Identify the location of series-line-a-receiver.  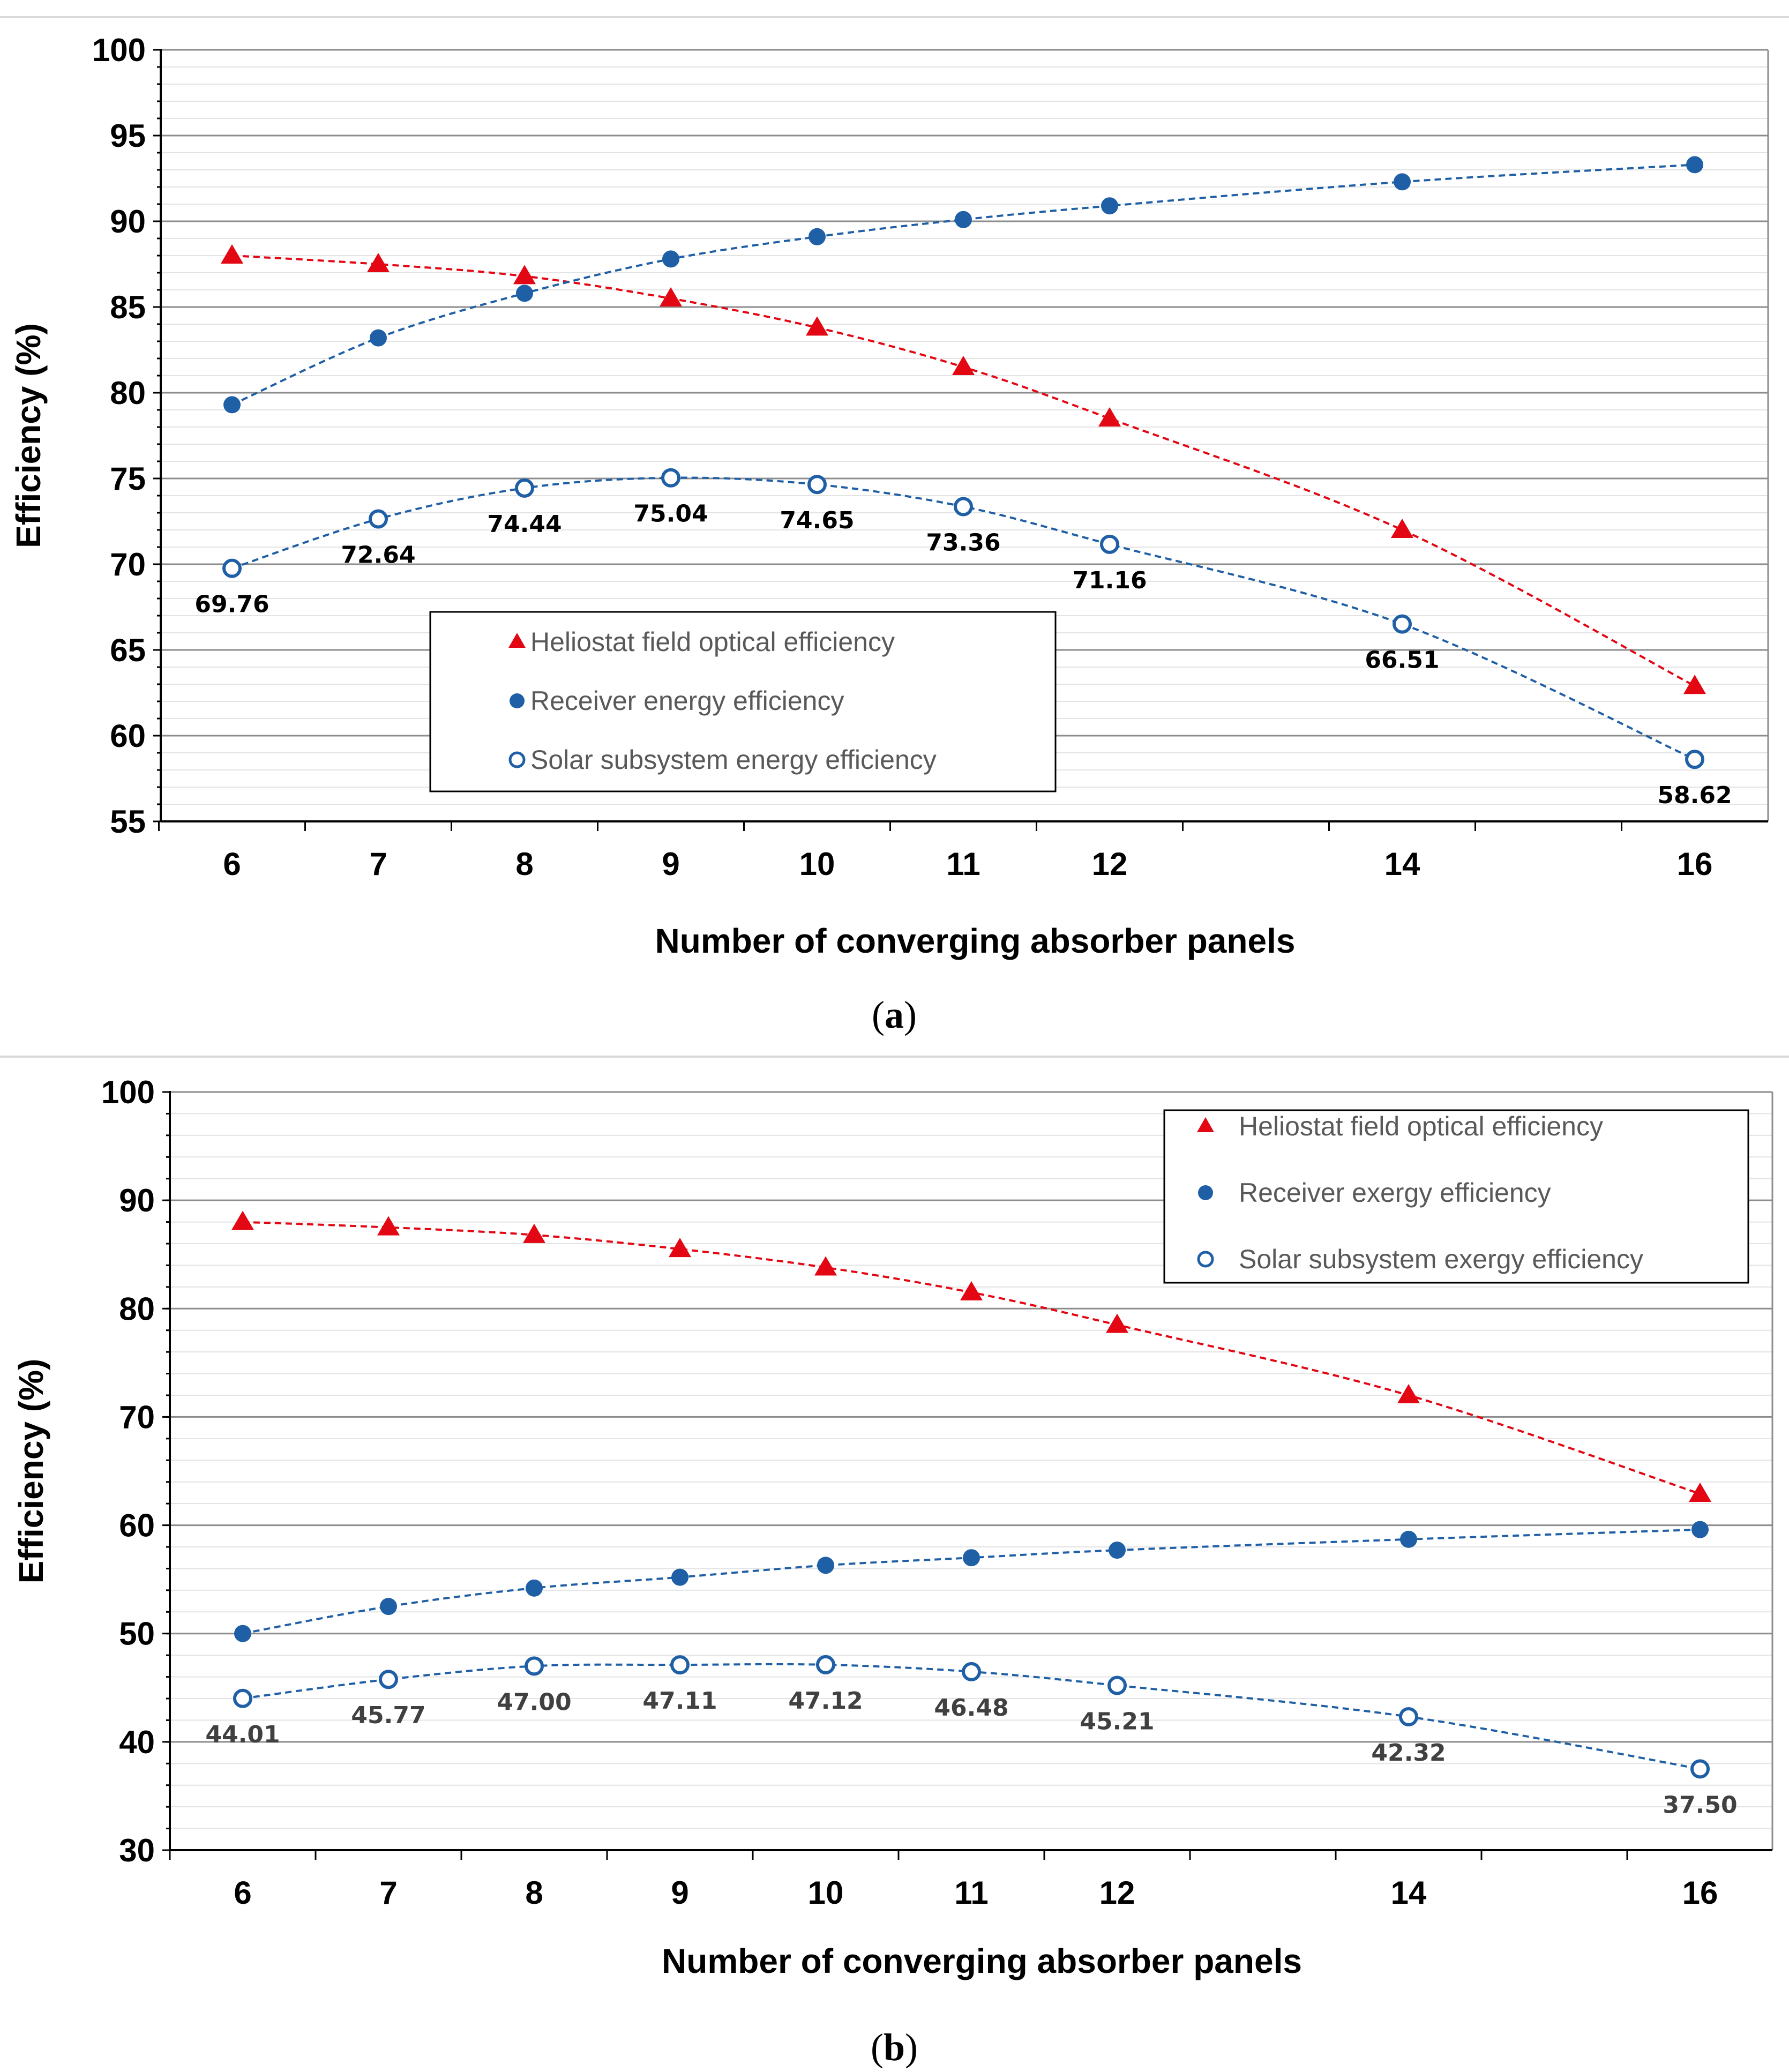
(963, 284).